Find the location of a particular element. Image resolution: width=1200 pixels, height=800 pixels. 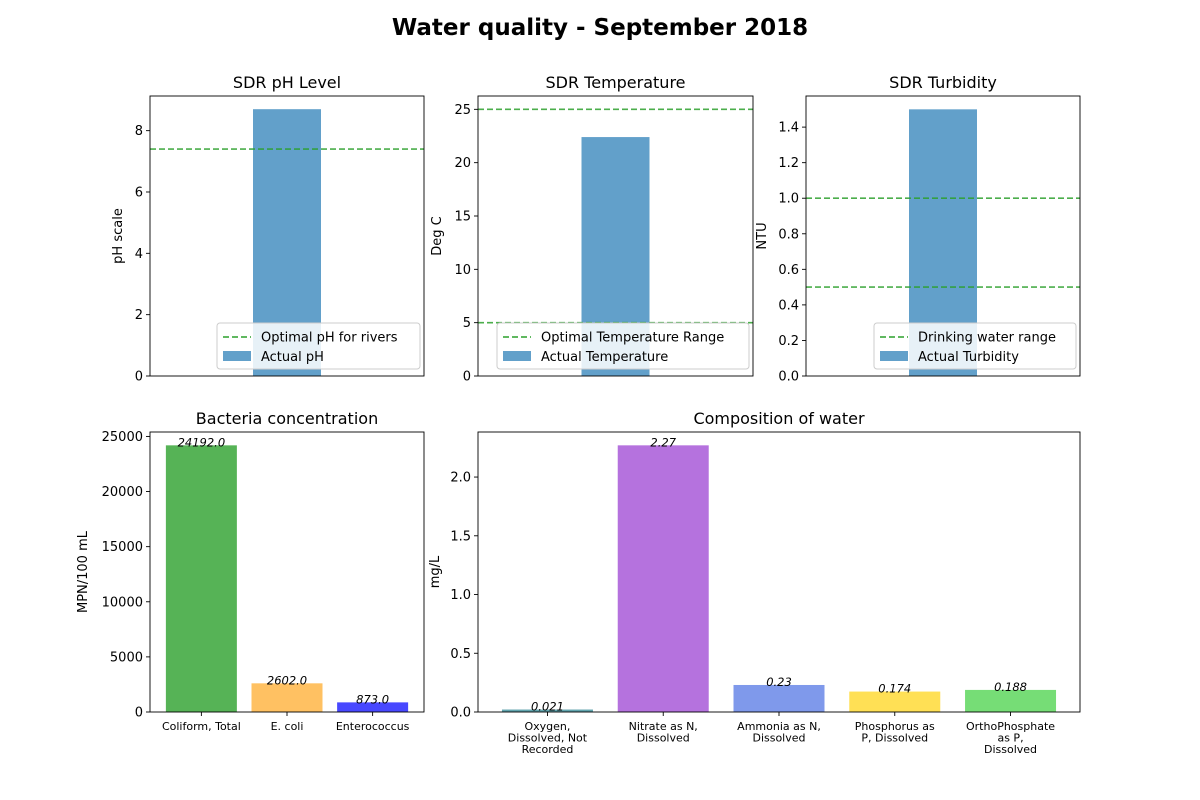

x-tick-label: Phosphorus as P, Dissolved is located at coordinates (895, 732).